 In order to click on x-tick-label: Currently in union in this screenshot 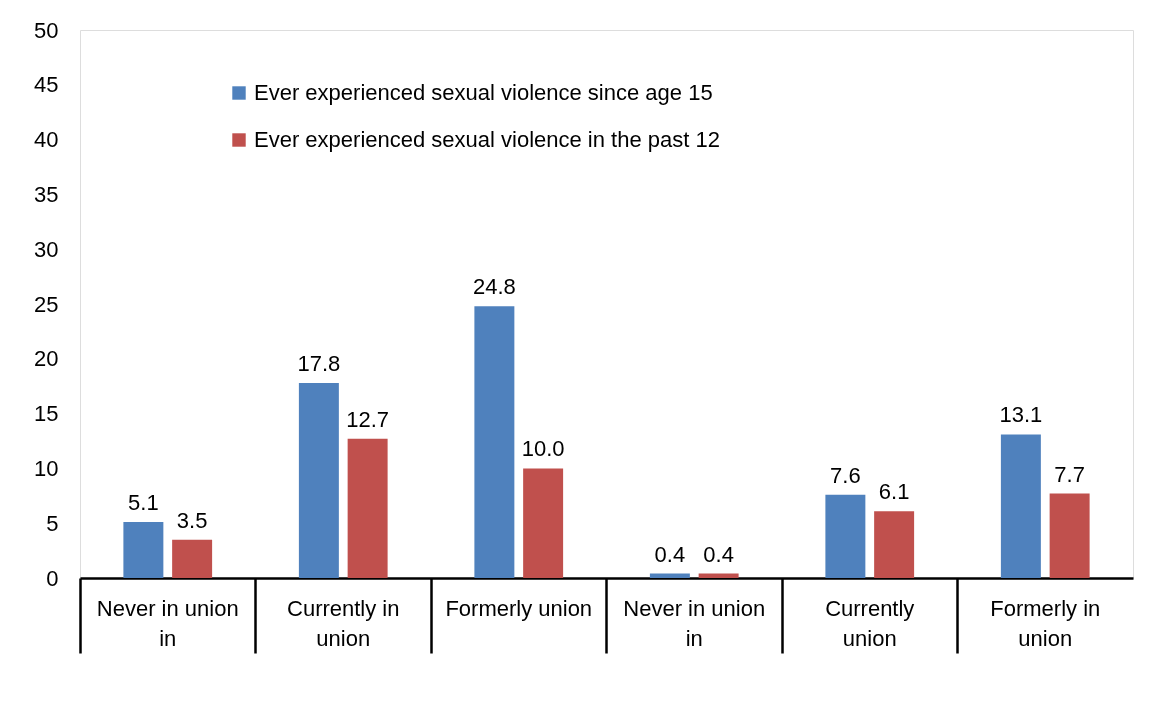, I will do `click(343, 623)`.